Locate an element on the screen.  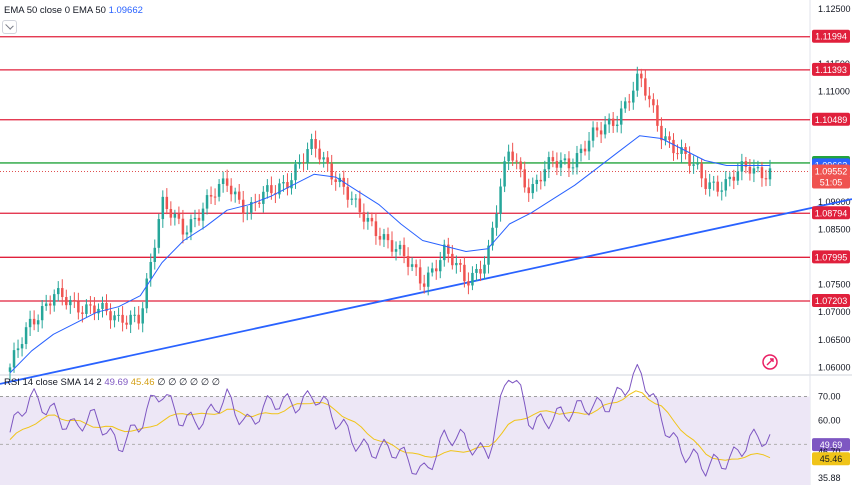
level-tag: 1.08794 is located at coordinates (831, 213).